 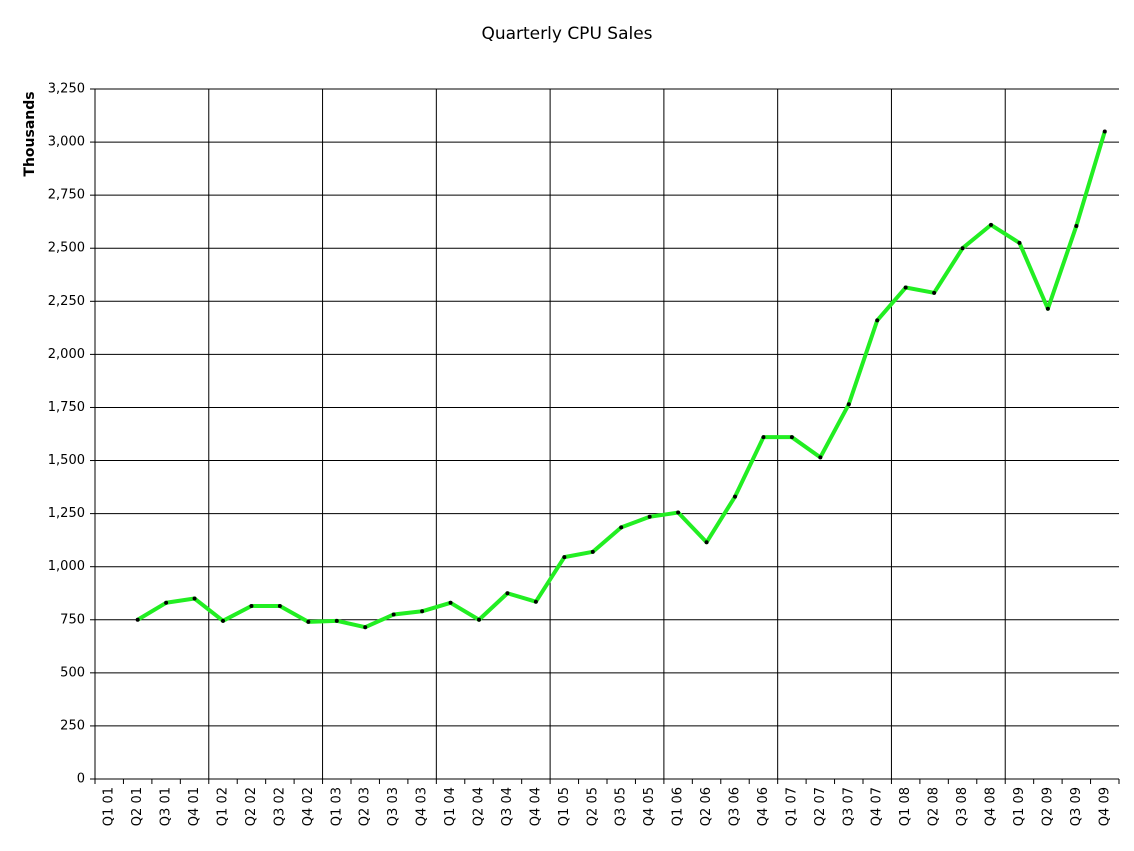 I want to click on y-tick-label: 1,750, so click(x=66, y=407).